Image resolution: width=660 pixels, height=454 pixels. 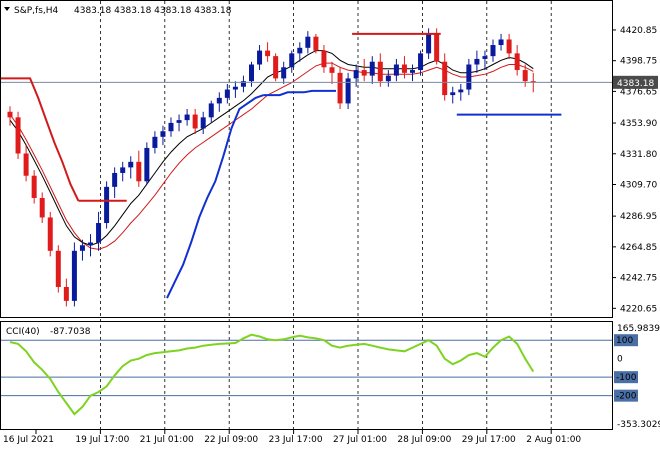 What do you see at coordinates (638, 329) in the screenshot?
I see `cci-tick-label: 165.9839` at bounding box center [638, 329].